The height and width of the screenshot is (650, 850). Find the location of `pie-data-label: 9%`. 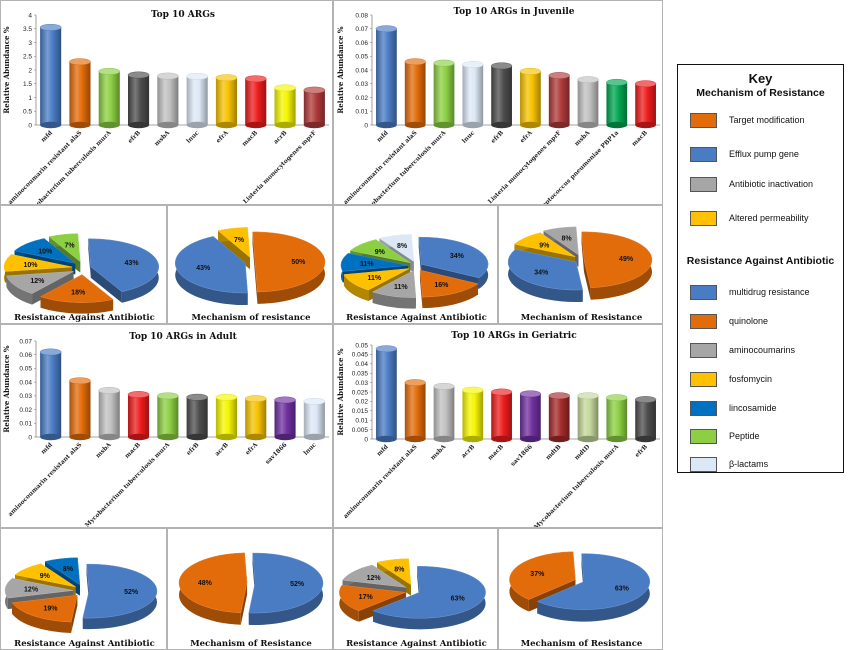

pie-data-label: 9% is located at coordinates (544, 245).